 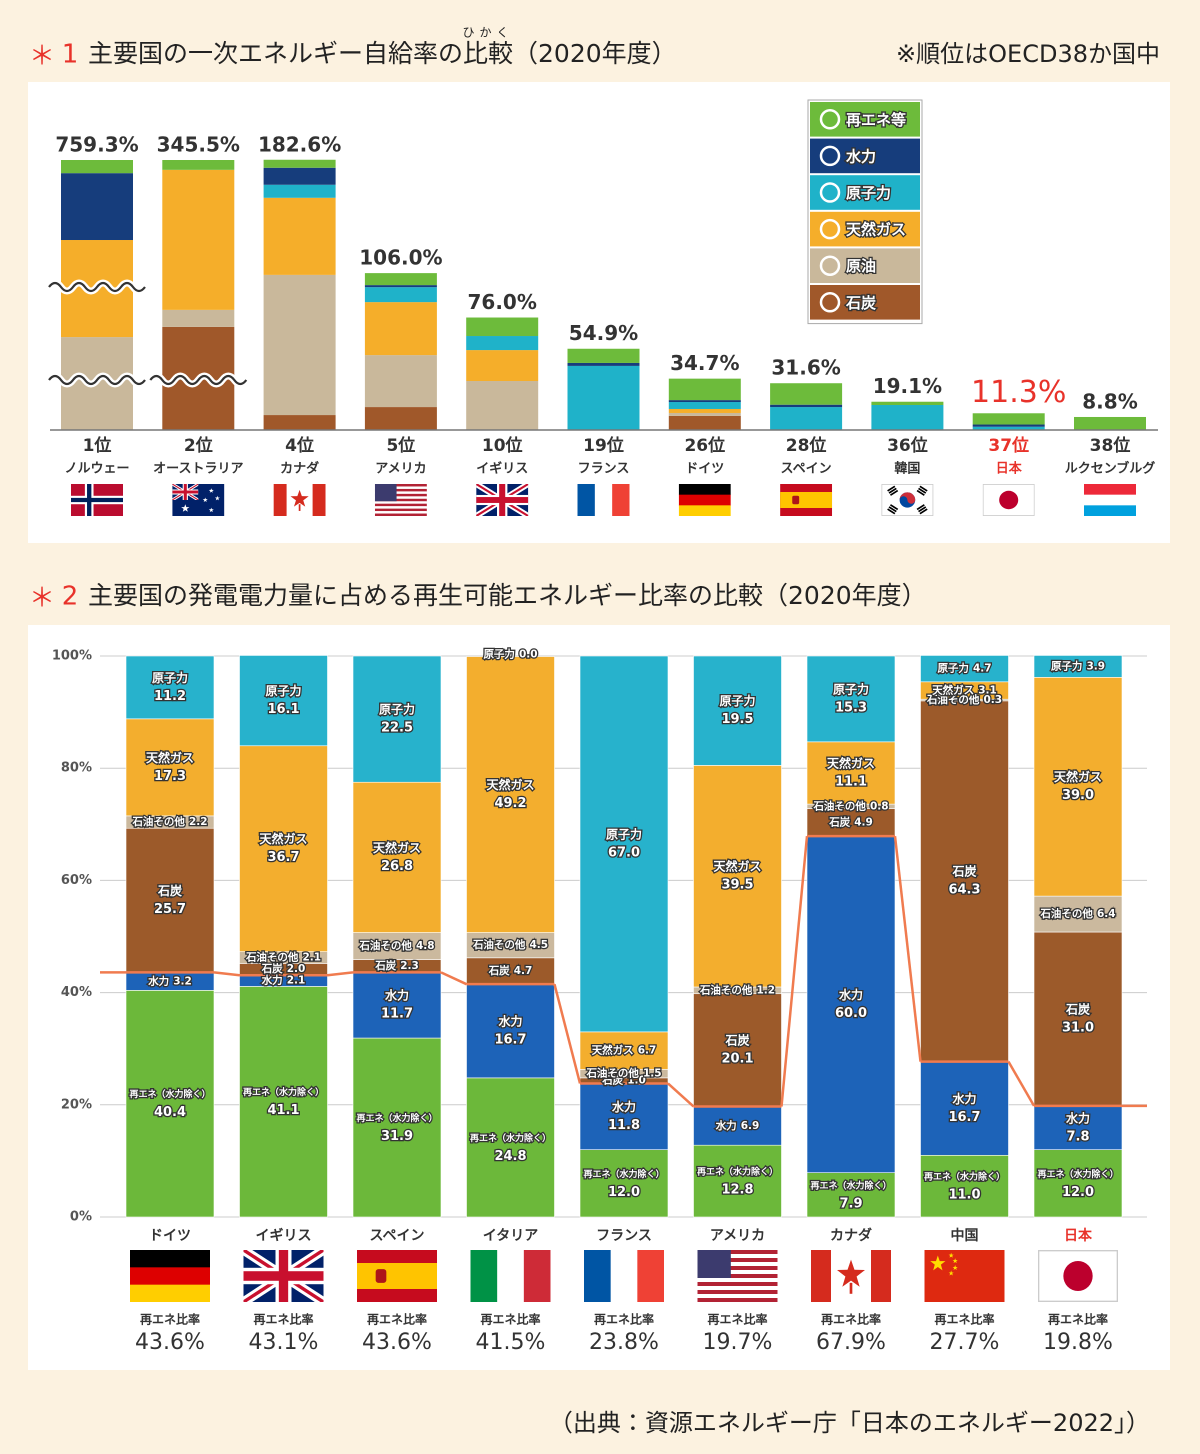 What do you see at coordinates (737, 1190) in the screenshot?
I see `segment-value: 12.8` at bounding box center [737, 1190].